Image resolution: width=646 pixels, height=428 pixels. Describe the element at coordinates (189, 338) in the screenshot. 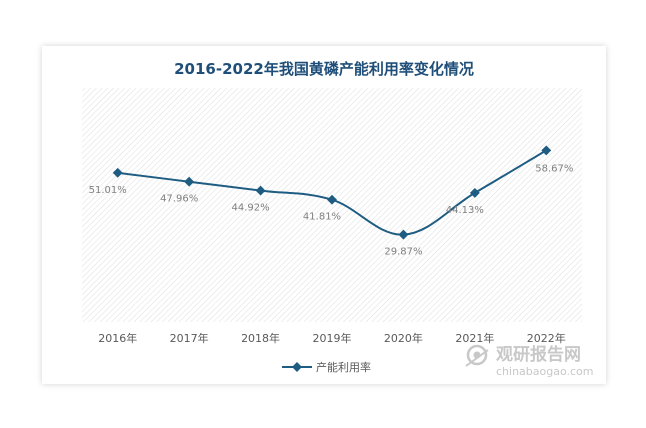

I see `x-tick-label: 2017年` at that location.